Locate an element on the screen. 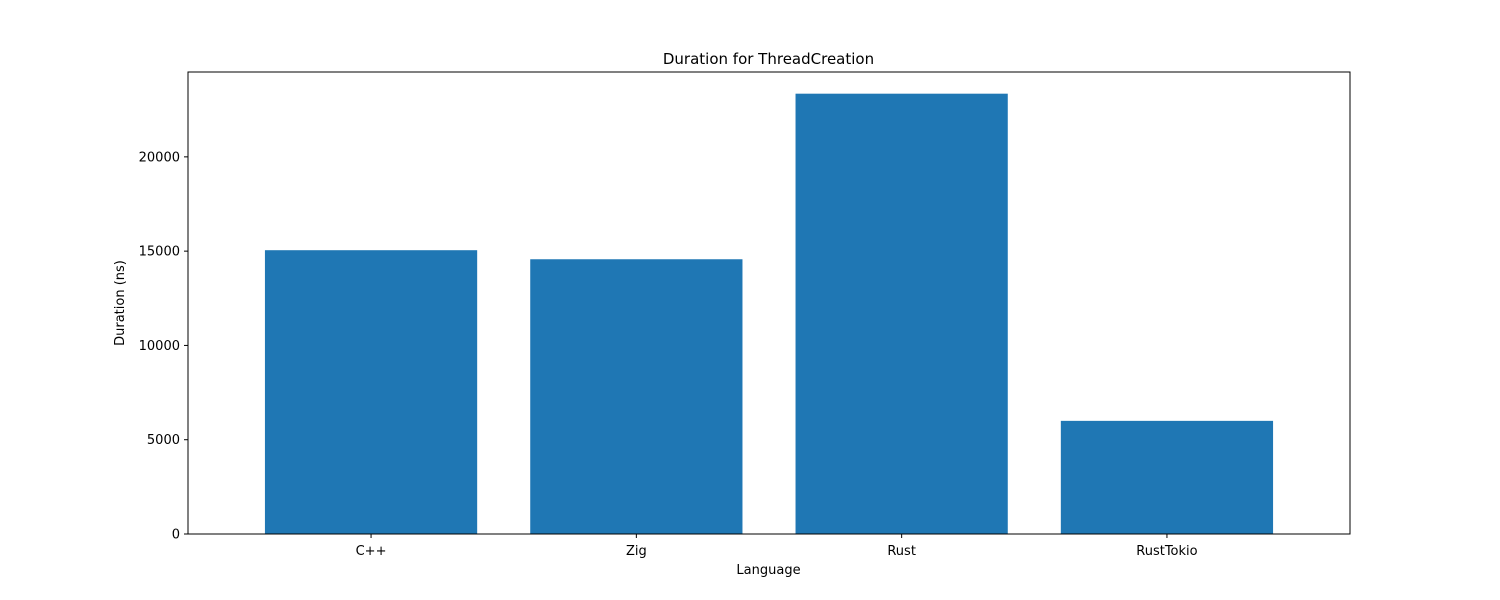 The height and width of the screenshot is (600, 1500). y-axis-label: Duration (ns) is located at coordinates (120, 303).